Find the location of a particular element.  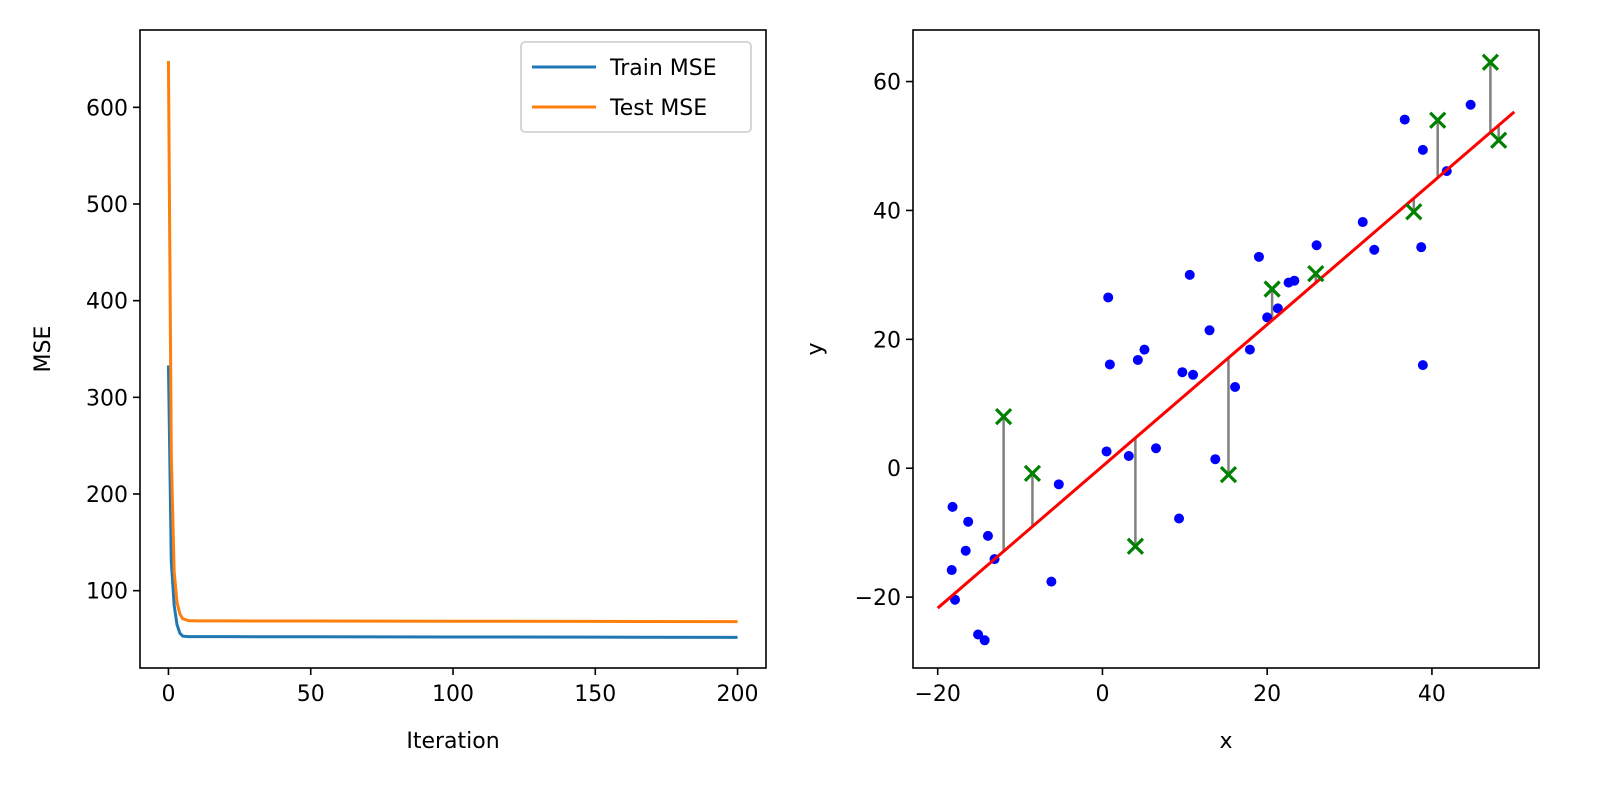

mse-xtick-label-0: 0 is located at coordinates (168, 694).